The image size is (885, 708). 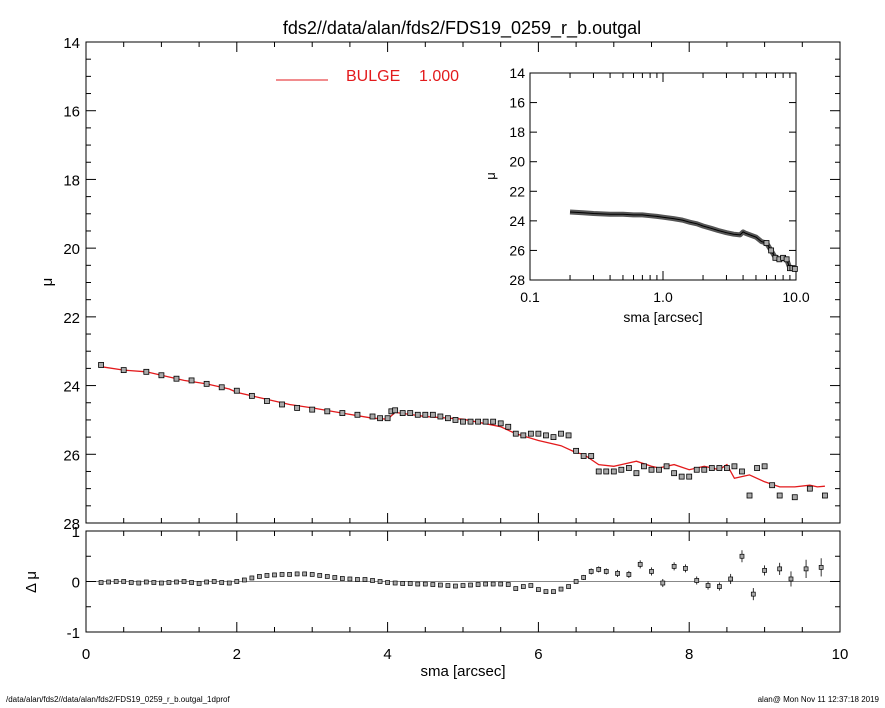 What do you see at coordinates (47, 282) in the screenshot?
I see `main-y-axis-label: μ` at bounding box center [47, 282].